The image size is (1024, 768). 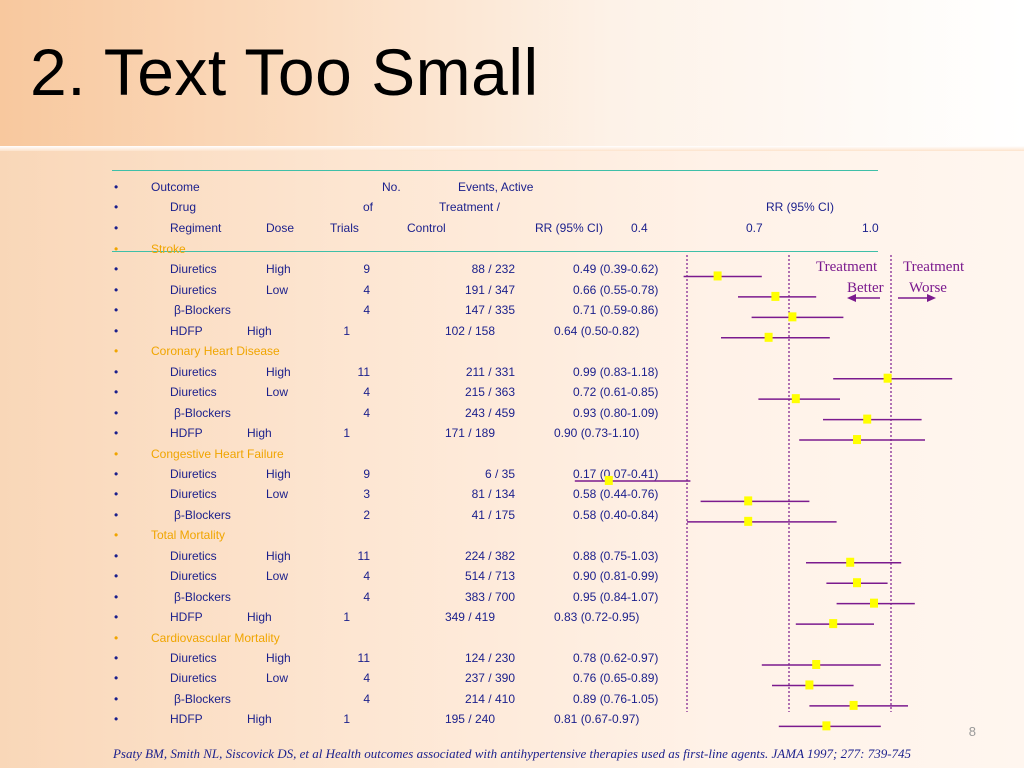 What do you see at coordinates (499, 473) in the screenshot?
I see `cell-events: 6 / 35` at bounding box center [499, 473].